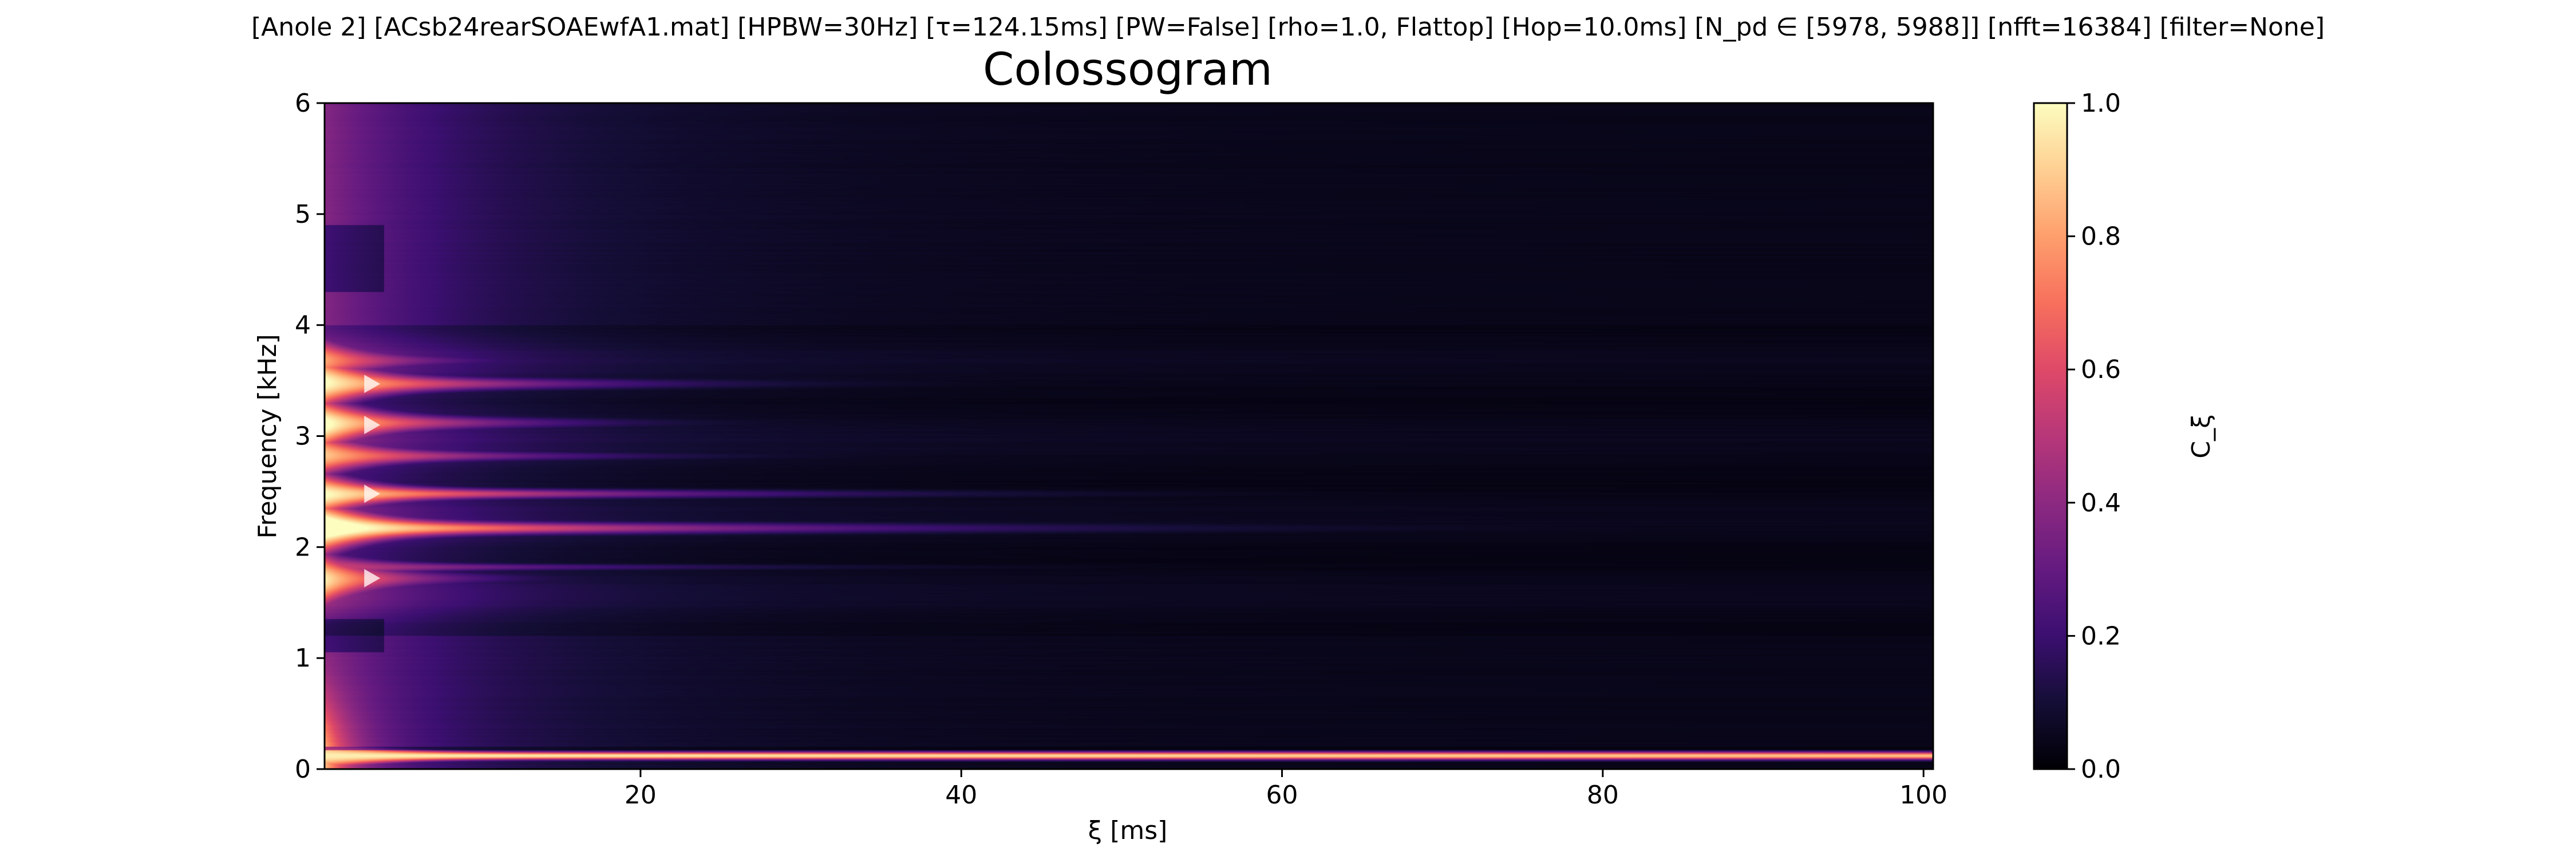 The height and width of the screenshot is (859, 2576). Describe the element at coordinates (2101, 636) in the screenshot. I see `colorbar-tick-label: 0.2` at that location.